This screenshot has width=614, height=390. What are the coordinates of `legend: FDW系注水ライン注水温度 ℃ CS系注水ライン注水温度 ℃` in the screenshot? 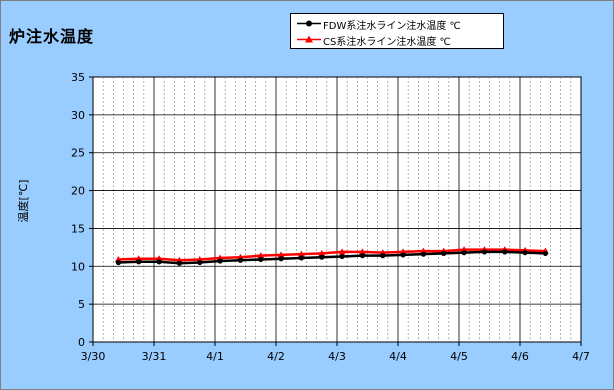 It's located at (397, 31).